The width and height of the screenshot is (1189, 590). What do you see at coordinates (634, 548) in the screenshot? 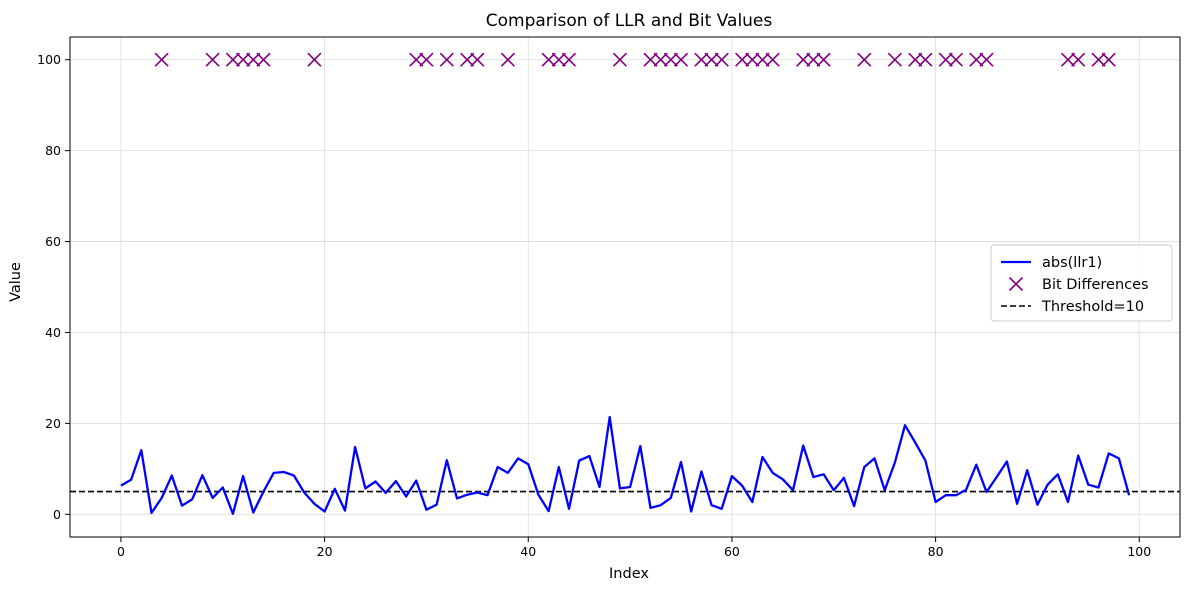
I see `x-axis-ticks: 0 20 40 60 80 100` at bounding box center [634, 548].